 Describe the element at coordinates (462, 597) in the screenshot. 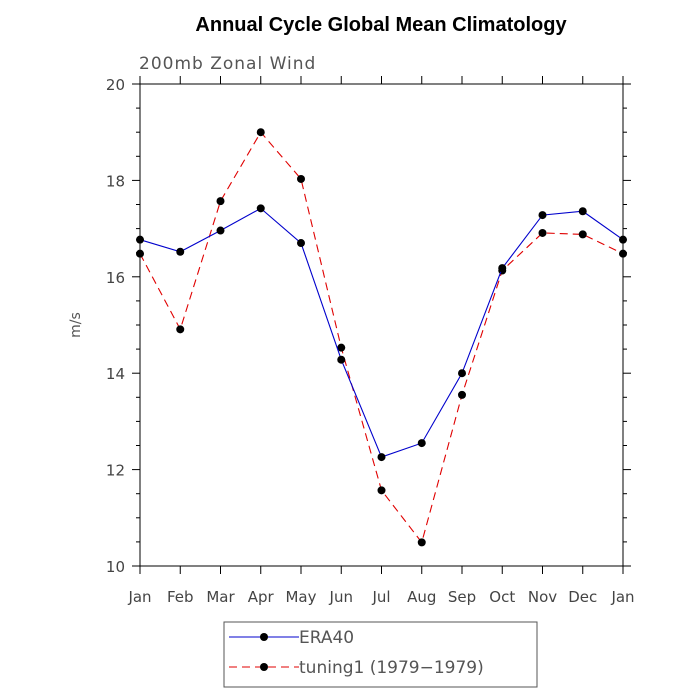

I see `x-tick-label: Sep` at that location.